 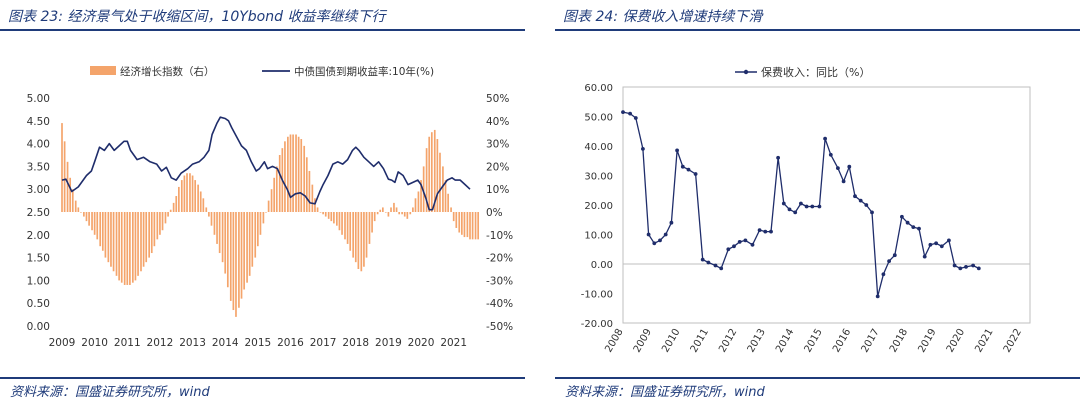 What do you see at coordinates (815, 72) in the screenshot?
I see `legend-label: 保费收入：同比（%）` at bounding box center [815, 72].